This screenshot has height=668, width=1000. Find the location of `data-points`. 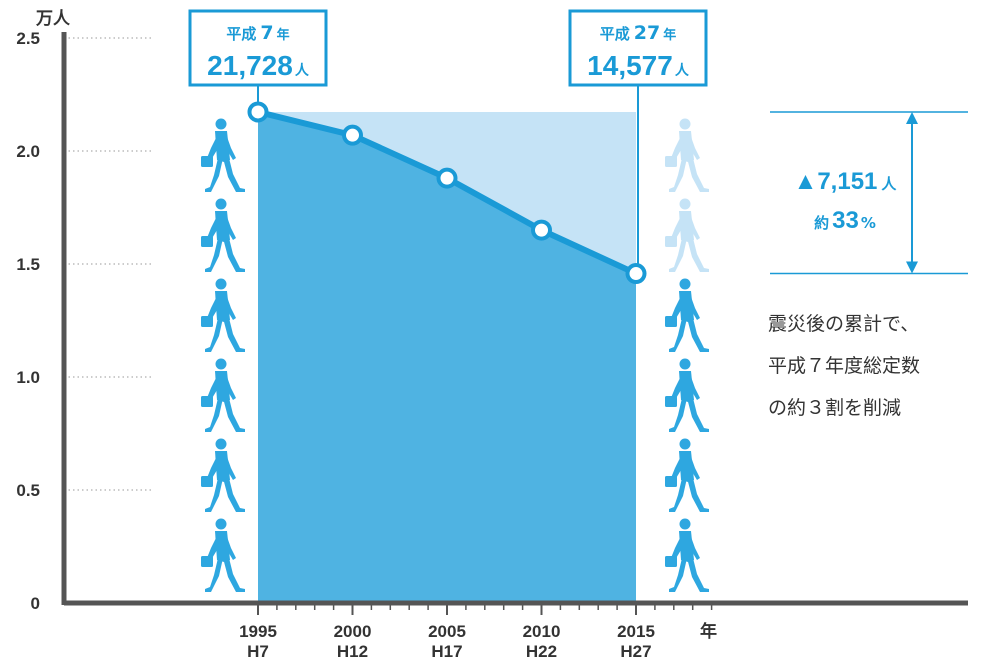

data-points is located at coordinates (447, 193).